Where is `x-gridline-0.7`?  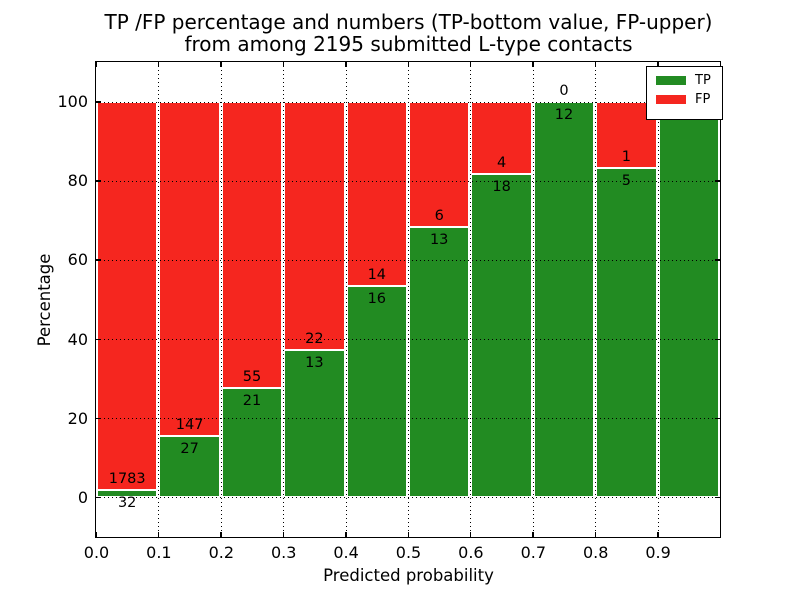
x-gridline-0.7 is located at coordinates (533, 299).